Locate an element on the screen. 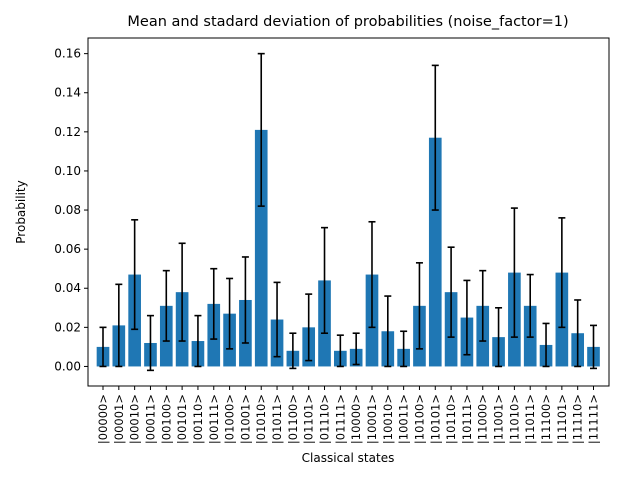 The image size is (640, 480). y-tick-label: 0.14 is located at coordinates (67, 93).